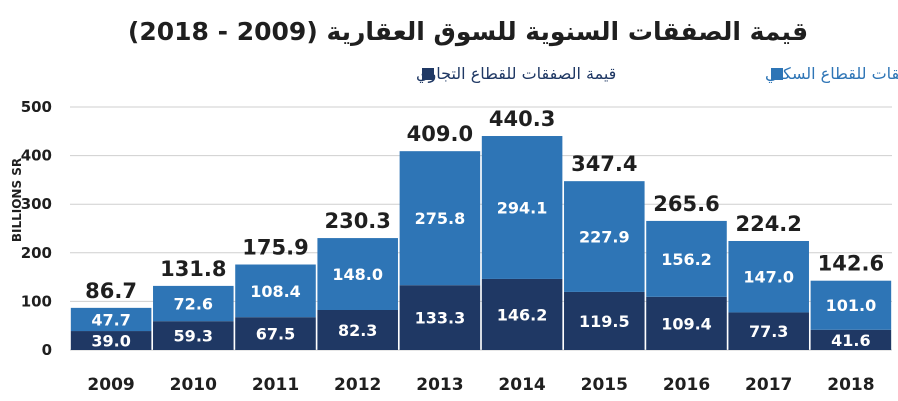 This screenshot has height=401, width=898. Describe the element at coordinates (768, 385) in the screenshot. I see `x-tick-label: 2017` at that location.